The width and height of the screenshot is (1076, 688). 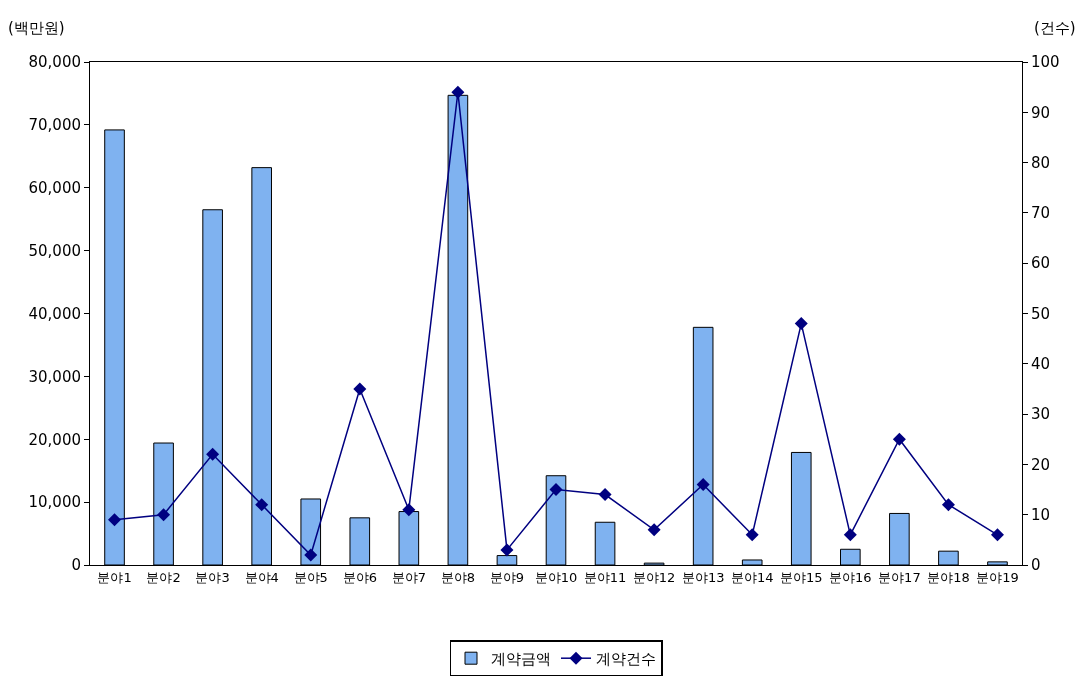 What do you see at coordinates (310, 577) in the screenshot?
I see `x-tick-label: 분야5` at bounding box center [310, 577].